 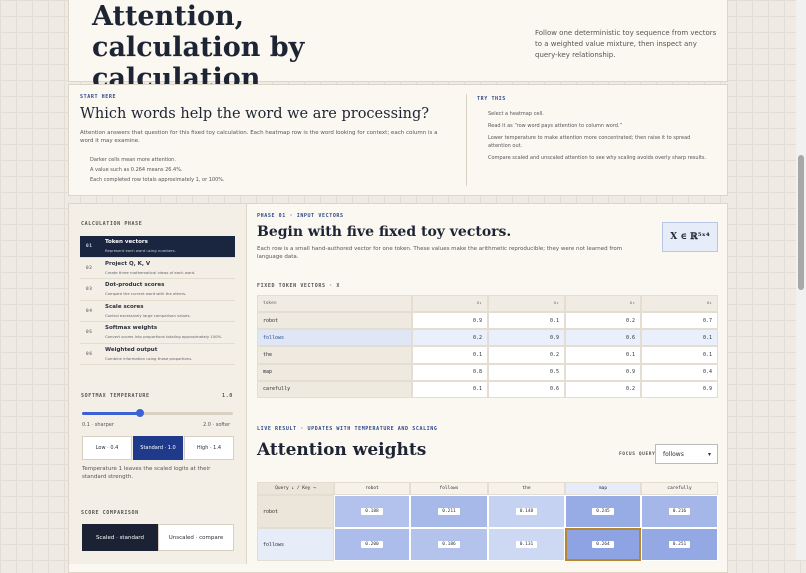 I want to click on badge: X ∈ ℝ⁵ˣ⁴, so click(x=690, y=237).